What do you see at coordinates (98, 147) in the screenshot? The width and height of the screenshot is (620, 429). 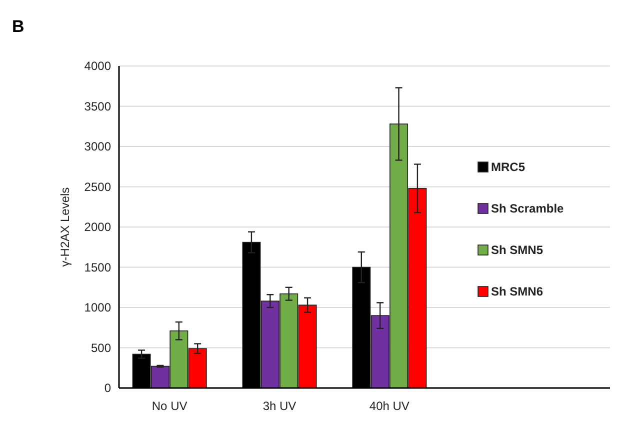 I see `y-tick-label: 3000` at bounding box center [98, 147].